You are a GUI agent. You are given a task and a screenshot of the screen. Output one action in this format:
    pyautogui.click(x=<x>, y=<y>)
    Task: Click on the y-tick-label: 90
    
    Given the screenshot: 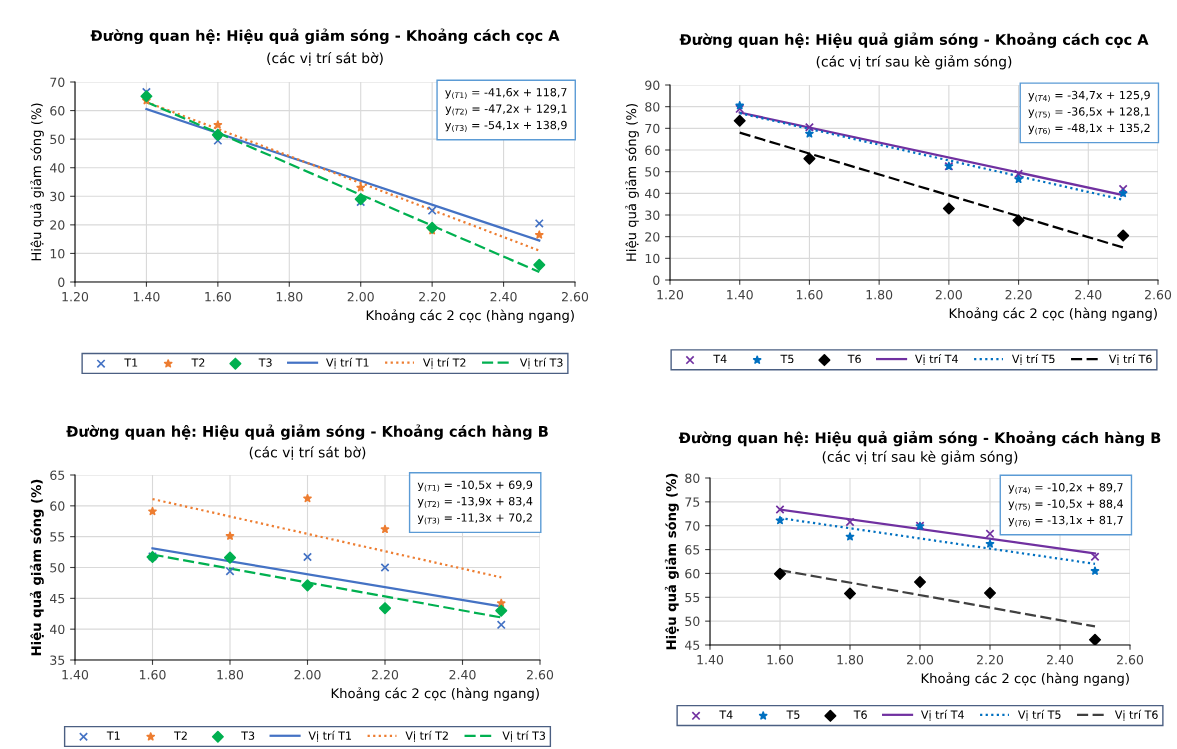 What is the action you would take?
    pyautogui.click(x=652, y=85)
    